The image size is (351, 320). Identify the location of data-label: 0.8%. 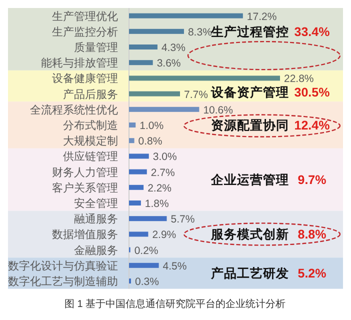
(150, 142).